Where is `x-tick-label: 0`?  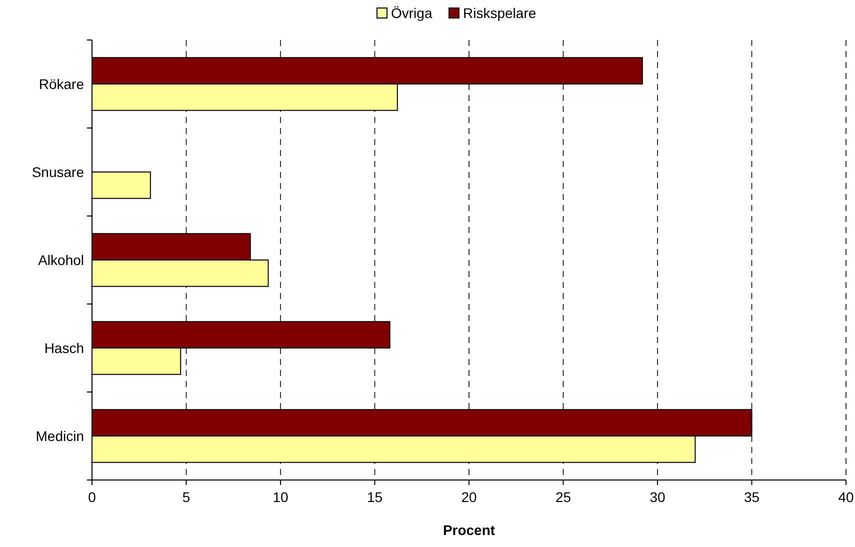 x-tick-label: 0 is located at coordinates (92, 497).